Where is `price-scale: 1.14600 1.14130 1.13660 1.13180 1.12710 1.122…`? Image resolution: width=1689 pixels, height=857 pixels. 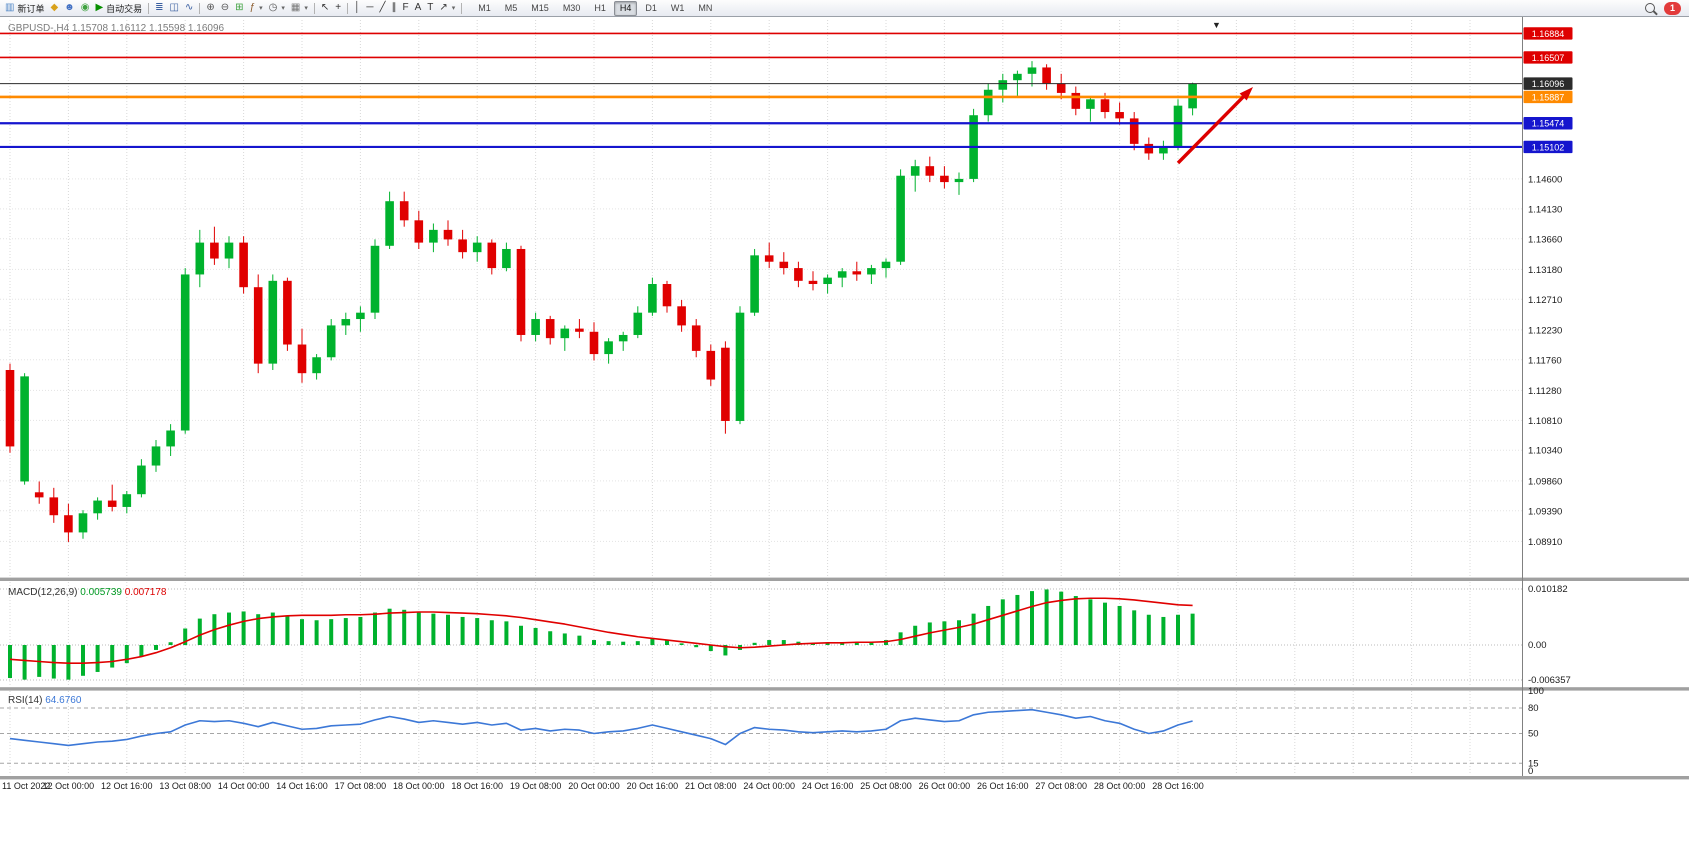
price-scale: 1.14600 1.14130 1.13660 1.13180 1.12710 1.122… is located at coordinates (1547, 396).